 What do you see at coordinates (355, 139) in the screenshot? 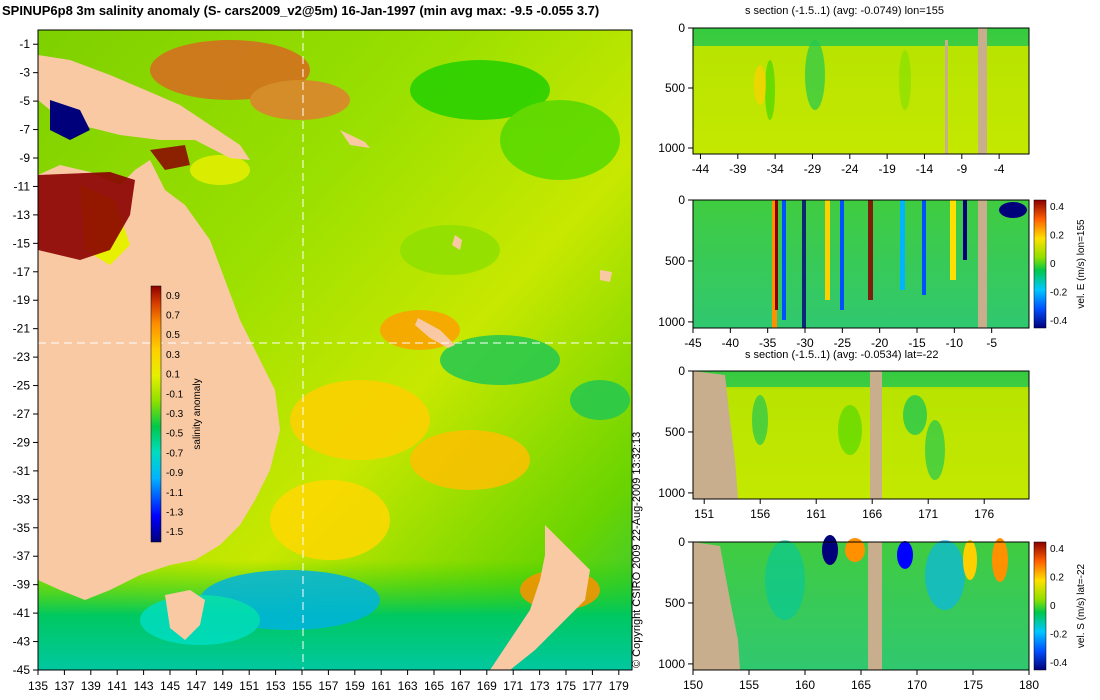
I see `solomon-island` at bounding box center [355, 139].